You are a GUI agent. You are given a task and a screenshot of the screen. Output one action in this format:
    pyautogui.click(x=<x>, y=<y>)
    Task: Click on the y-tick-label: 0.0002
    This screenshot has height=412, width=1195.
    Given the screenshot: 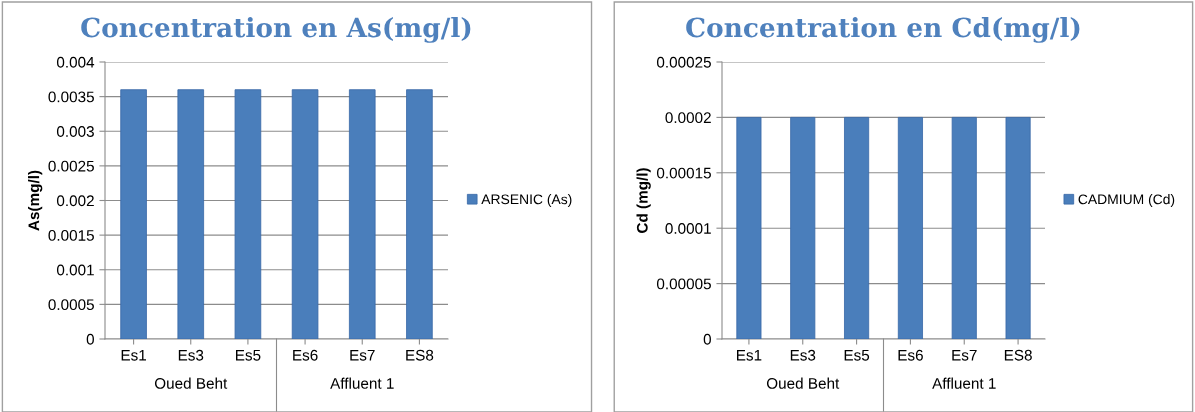 What is the action you would take?
    pyautogui.click(x=688, y=118)
    